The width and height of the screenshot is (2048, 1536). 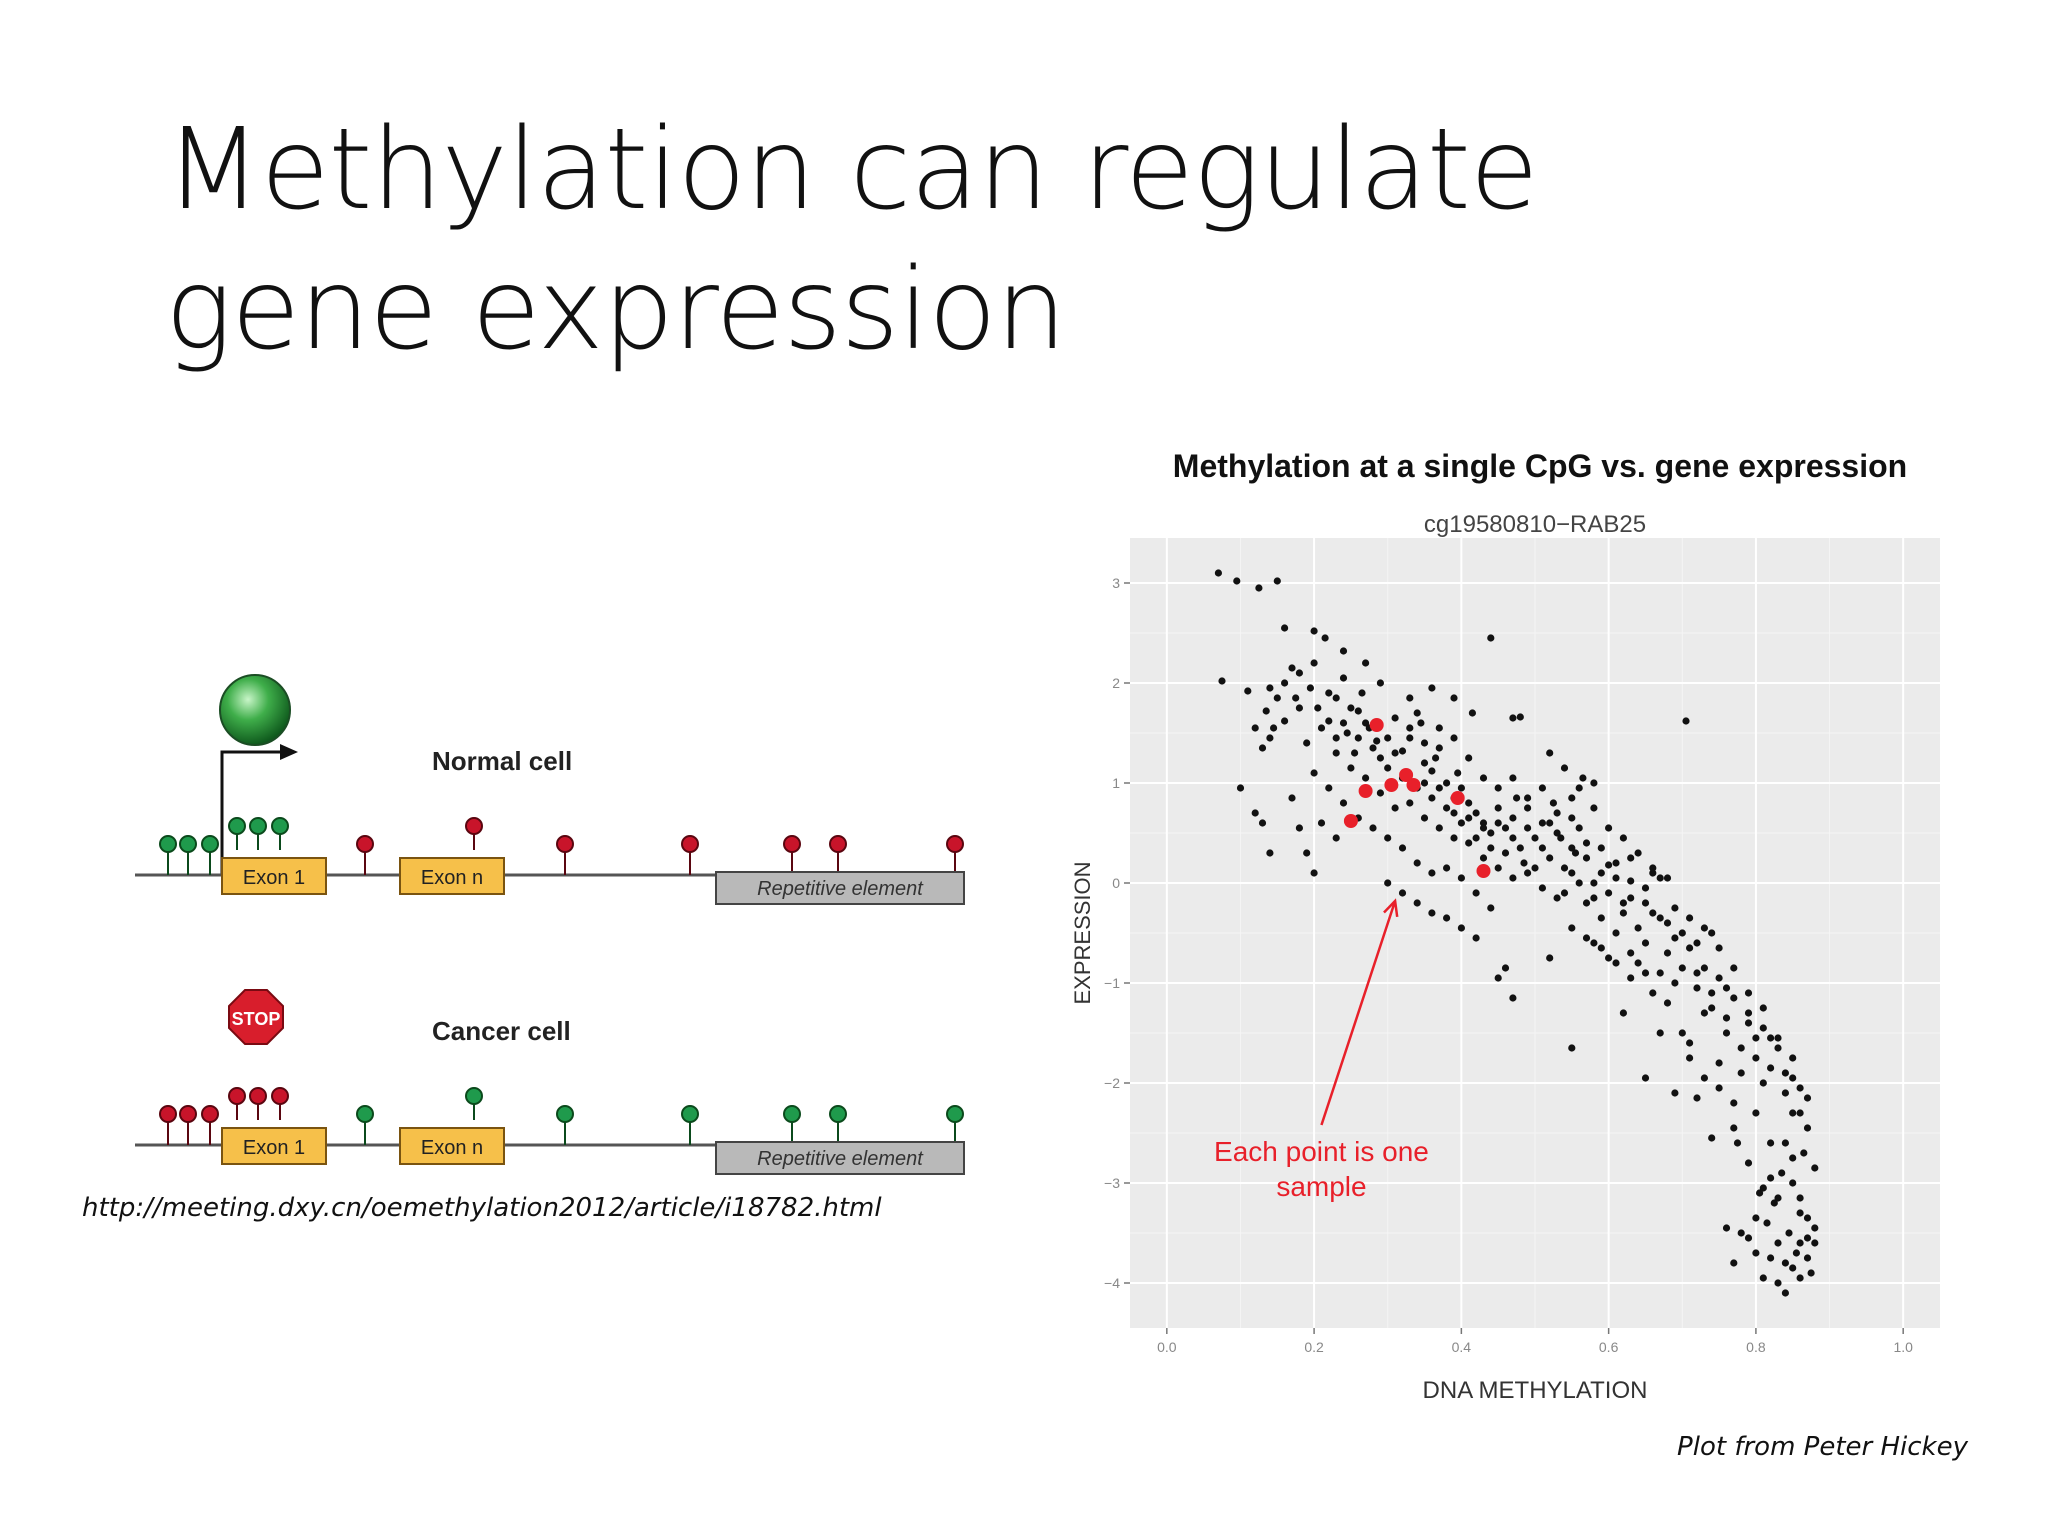 I want to click on y-tick-label: 0, so click(x=1116, y=883).